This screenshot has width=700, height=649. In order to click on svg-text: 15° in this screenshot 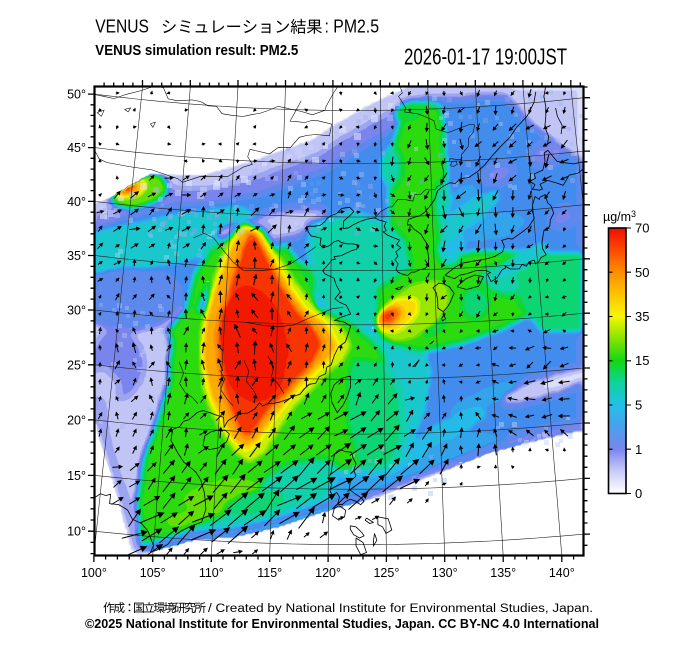, I will do `click(76, 476)`.